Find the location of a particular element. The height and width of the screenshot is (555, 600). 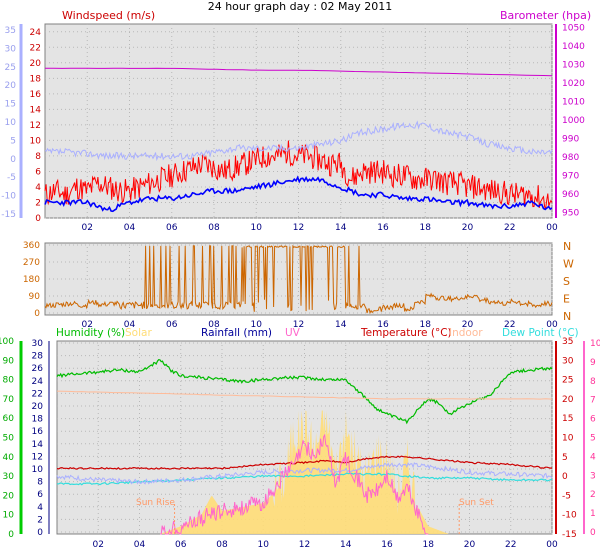

environment-x-ticks: 02 04 06 08 10 12 14 16 18 20 22 00 is located at coordinates (325, 545).